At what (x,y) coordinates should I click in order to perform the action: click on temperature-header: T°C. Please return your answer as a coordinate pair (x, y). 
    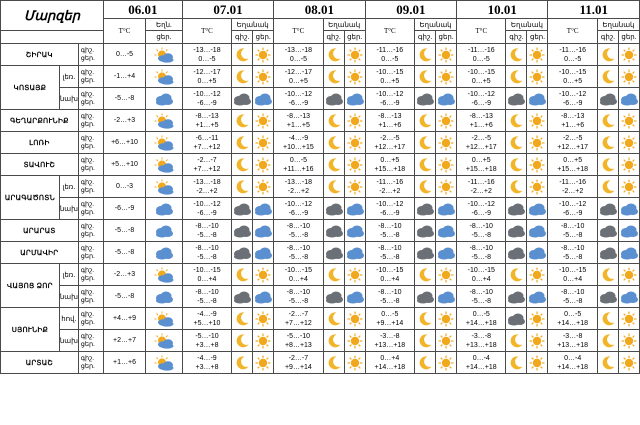
    Looking at the image, I should click on (298, 31).